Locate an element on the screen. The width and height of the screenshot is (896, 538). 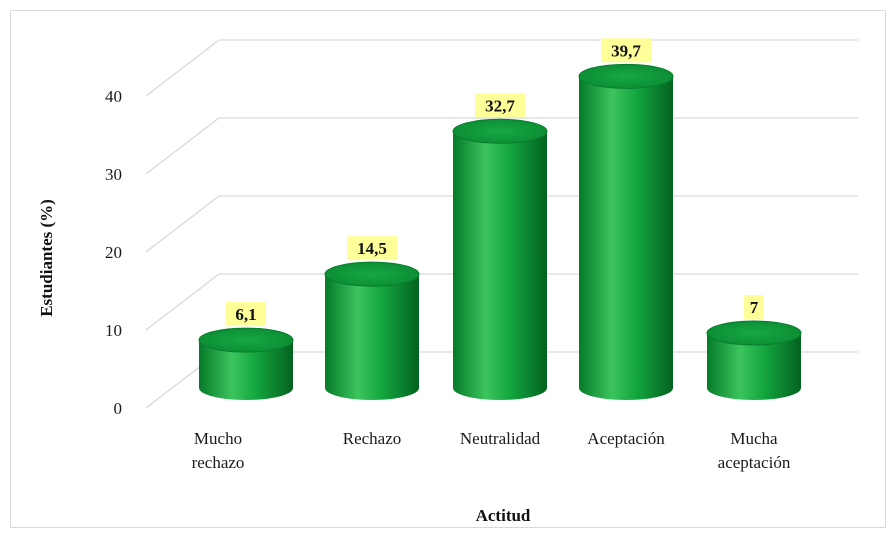
category-label: Rechazo is located at coordinates (372, 438).